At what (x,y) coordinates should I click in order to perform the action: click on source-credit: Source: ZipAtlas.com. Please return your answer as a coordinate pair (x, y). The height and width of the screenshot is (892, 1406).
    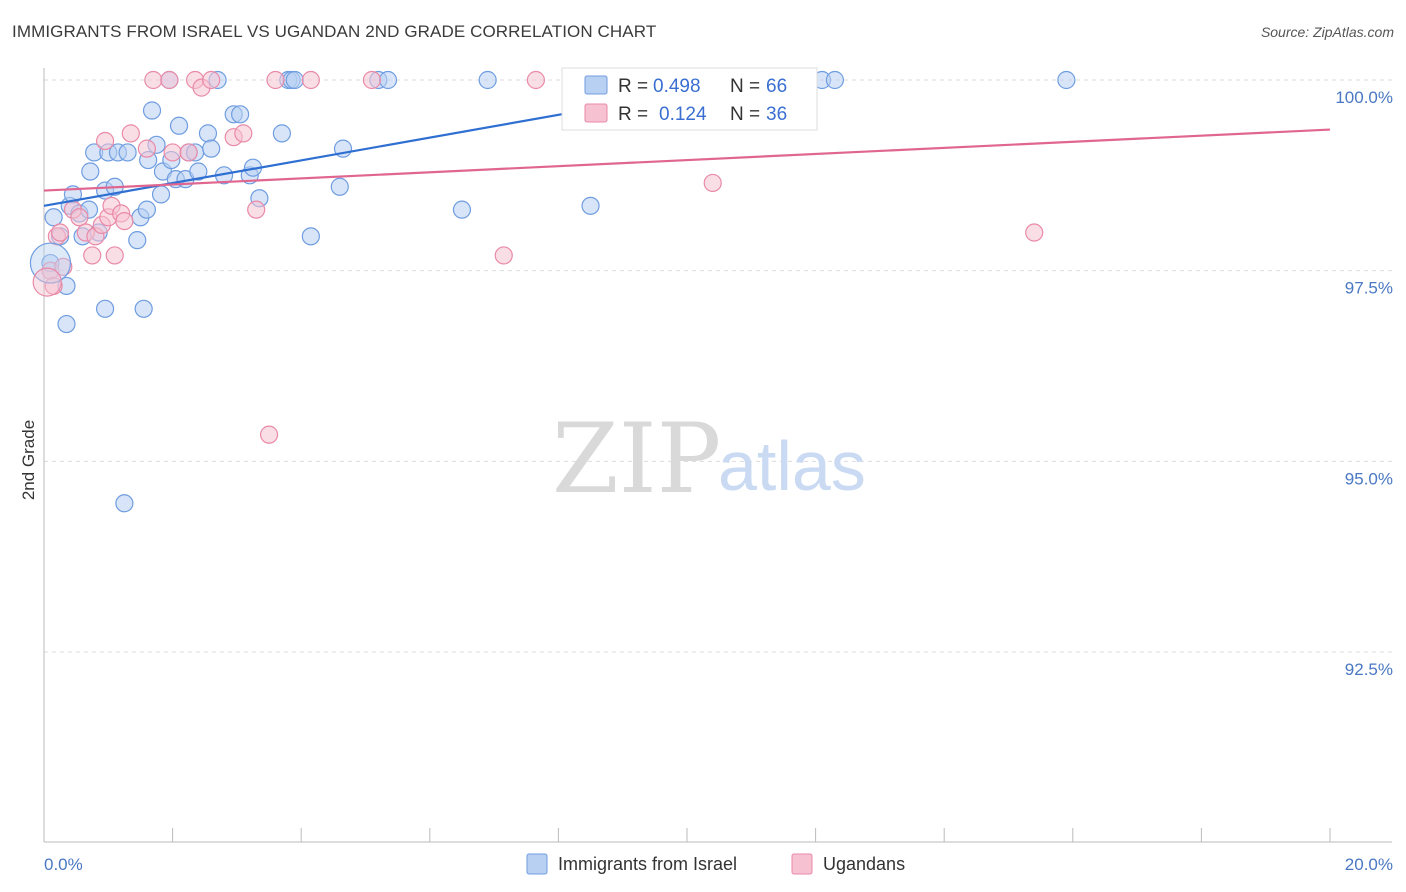
    Looking at the image, I should click on (1327, 32).